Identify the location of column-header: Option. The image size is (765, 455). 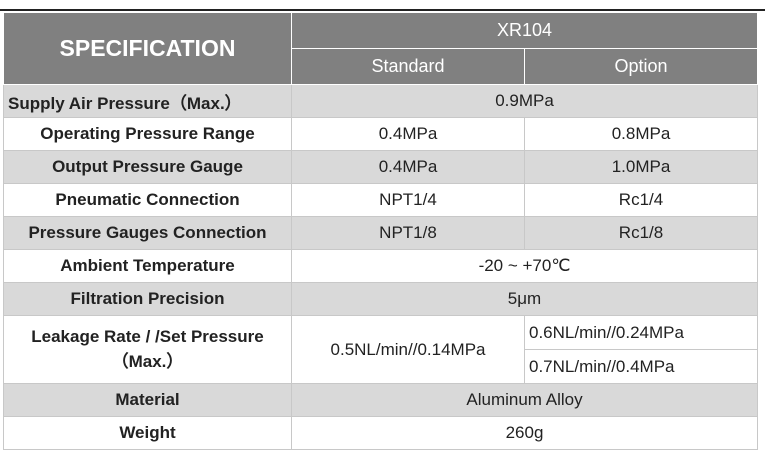
(641, 66).